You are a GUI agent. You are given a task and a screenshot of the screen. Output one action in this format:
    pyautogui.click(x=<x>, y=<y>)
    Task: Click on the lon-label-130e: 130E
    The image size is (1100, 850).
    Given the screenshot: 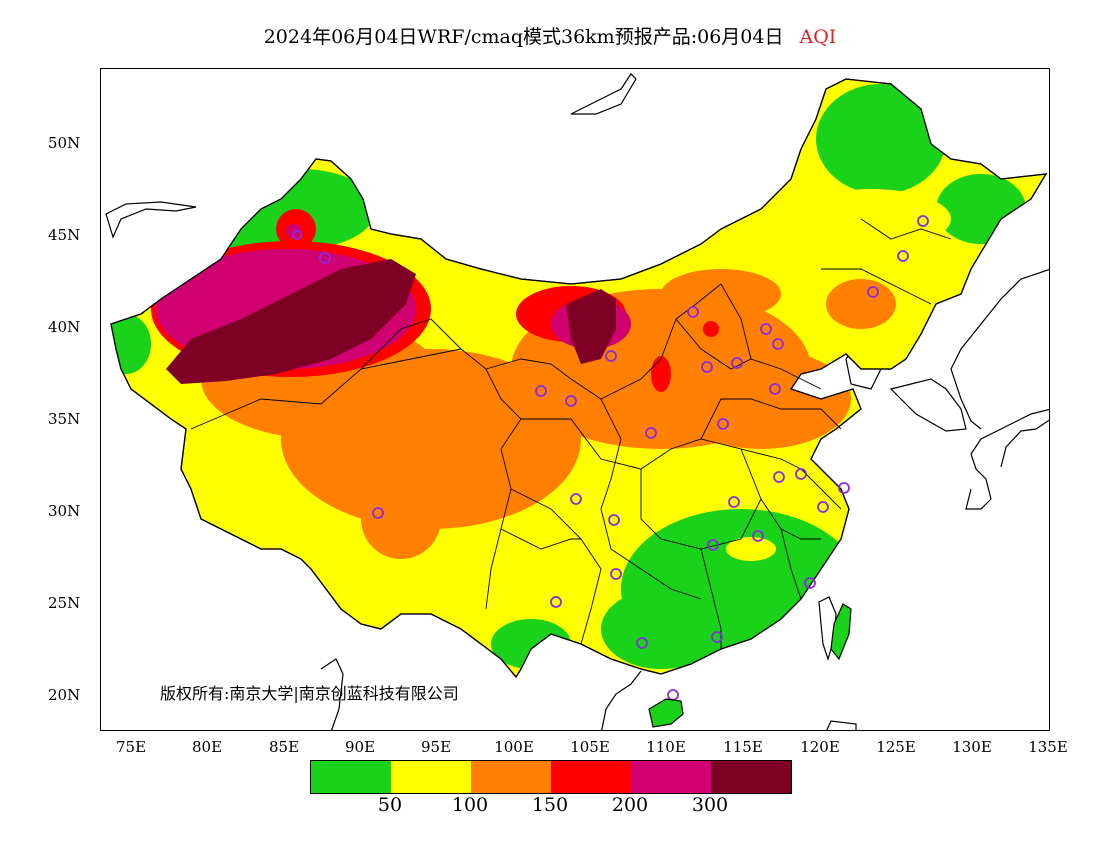 What is the action you would take?
    pyautogui.click(x=972, y=747)
    